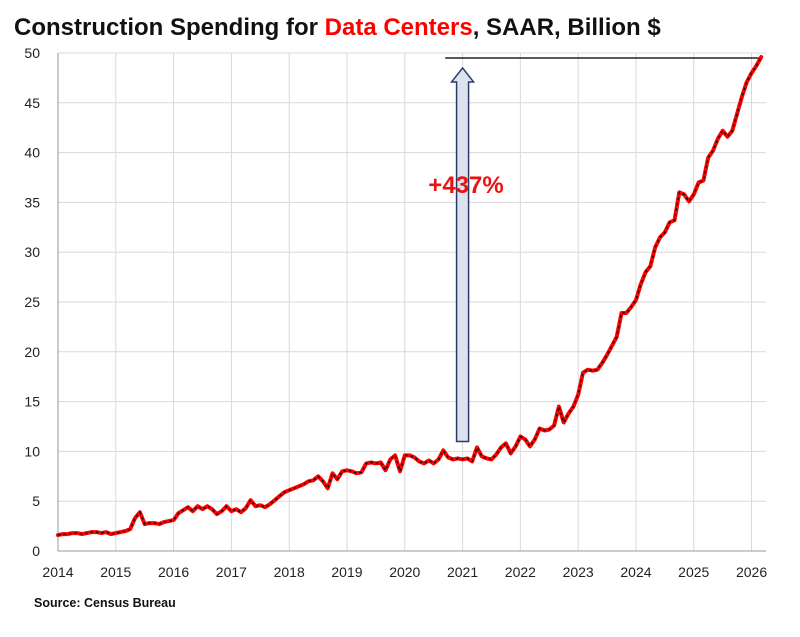  Describe the element at coordinates (32, 302) in the screenshot. I see `y-tick-label: 25` at that location.